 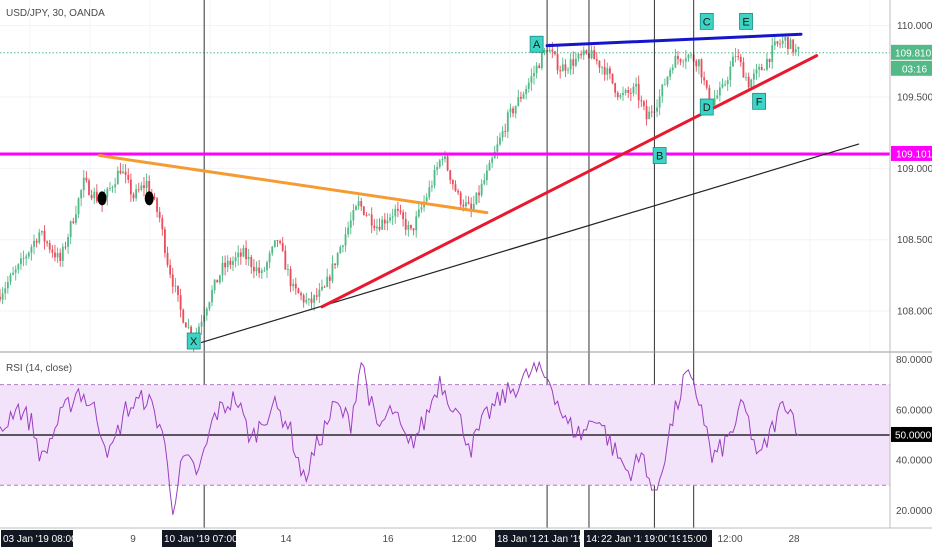 I want to click on point-label-x: X, so click(x=194, y=342).